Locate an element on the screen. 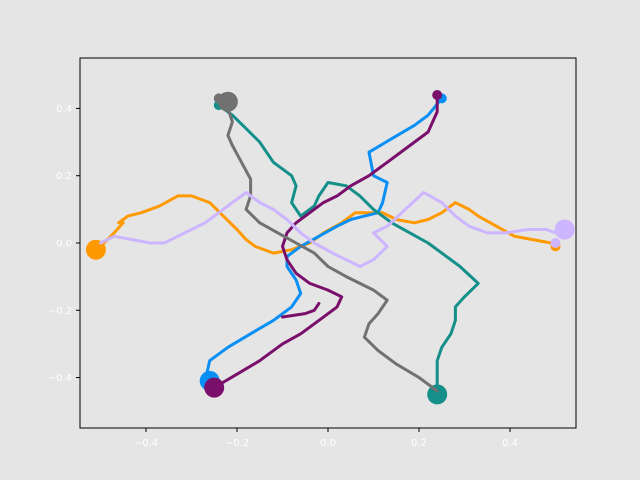 This screenshot has height=480, width=640. y-tick-label: −0.2 is located at coordinates (60, 311).